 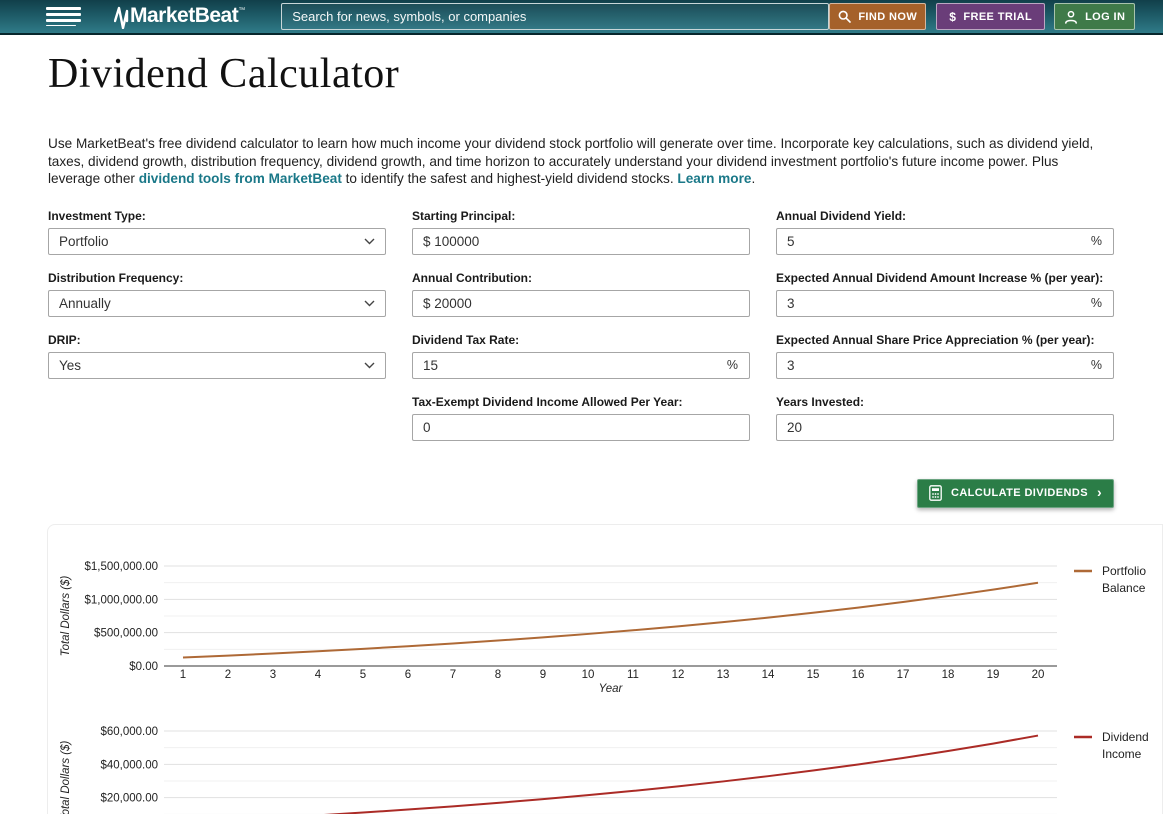 I want to click on svg-text: 15, so click(x=813, y=675).